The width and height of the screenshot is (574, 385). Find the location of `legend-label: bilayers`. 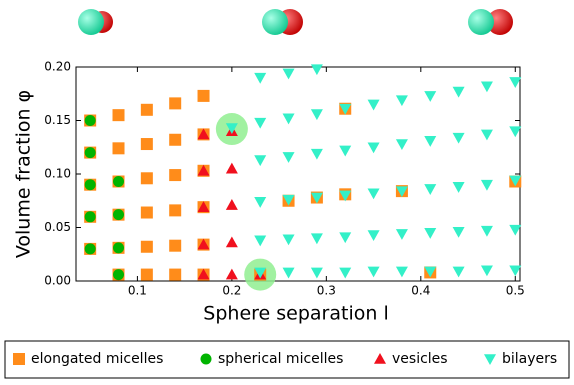

legend-label: bilayers is located at coordinates (529, 359).